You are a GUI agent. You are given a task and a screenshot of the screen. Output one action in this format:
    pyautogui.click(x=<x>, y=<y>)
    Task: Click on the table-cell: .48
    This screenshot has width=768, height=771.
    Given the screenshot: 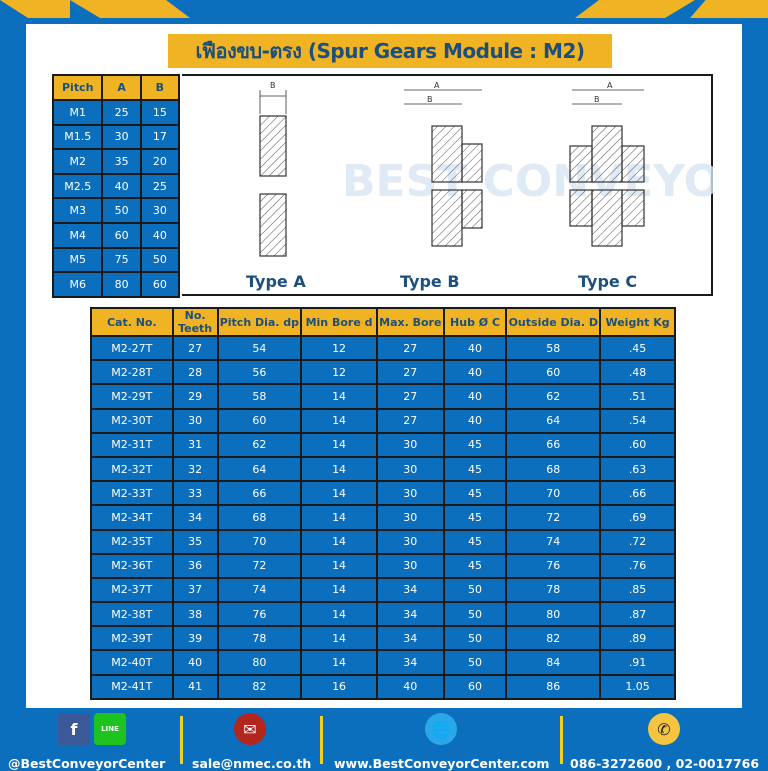 What is the action you would take?
    pyautogui.click(x=637, y=372)
    